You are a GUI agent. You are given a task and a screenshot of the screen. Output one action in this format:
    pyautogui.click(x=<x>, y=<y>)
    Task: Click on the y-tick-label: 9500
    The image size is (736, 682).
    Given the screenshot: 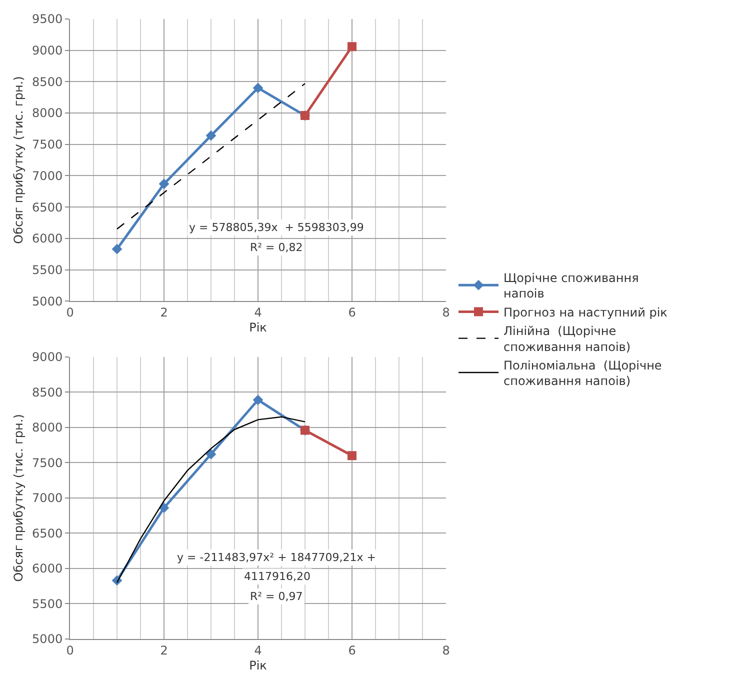 What is the action you would take?
    pyautogui.click(x=47, y=19)
    